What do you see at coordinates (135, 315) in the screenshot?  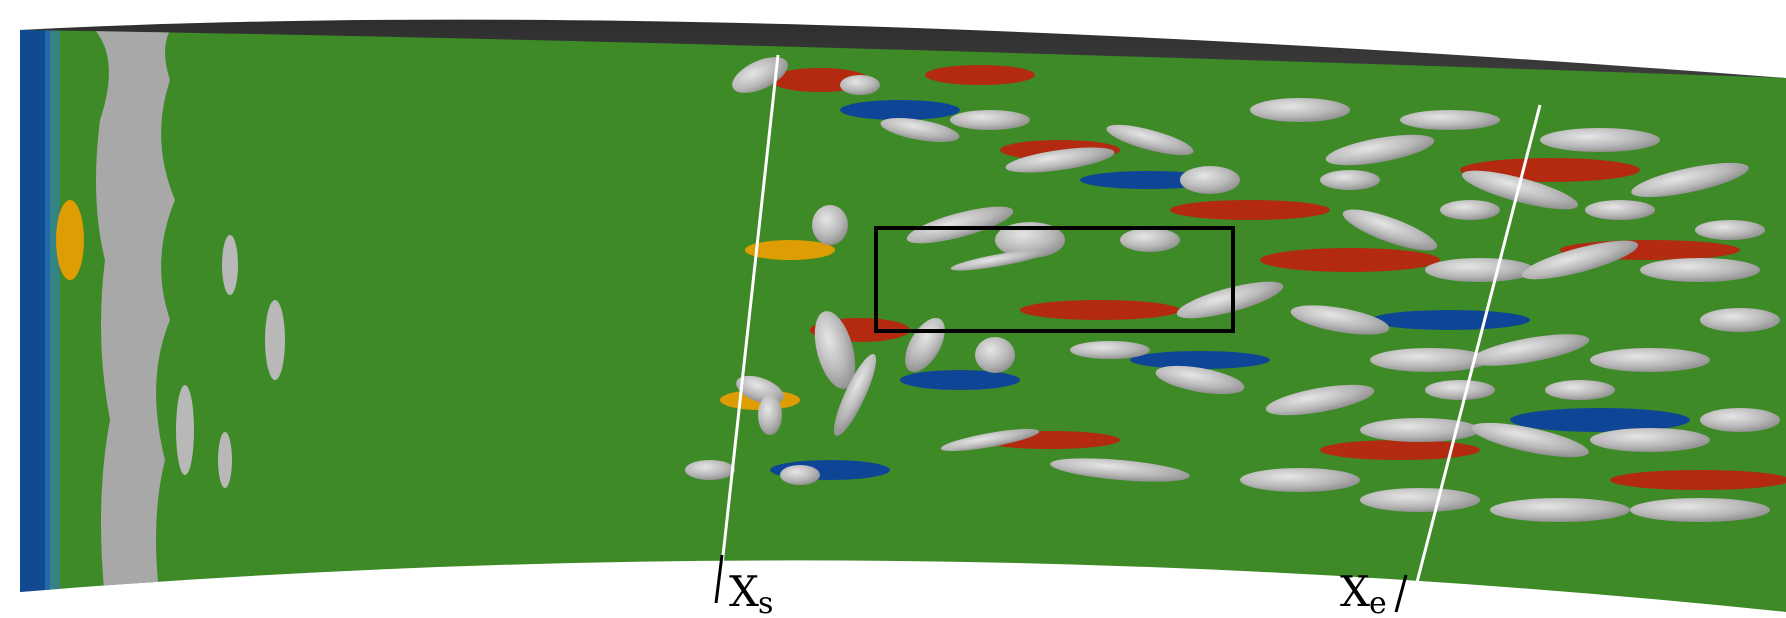 I see `inlet-isosurface` at bounding box center [135, 315].